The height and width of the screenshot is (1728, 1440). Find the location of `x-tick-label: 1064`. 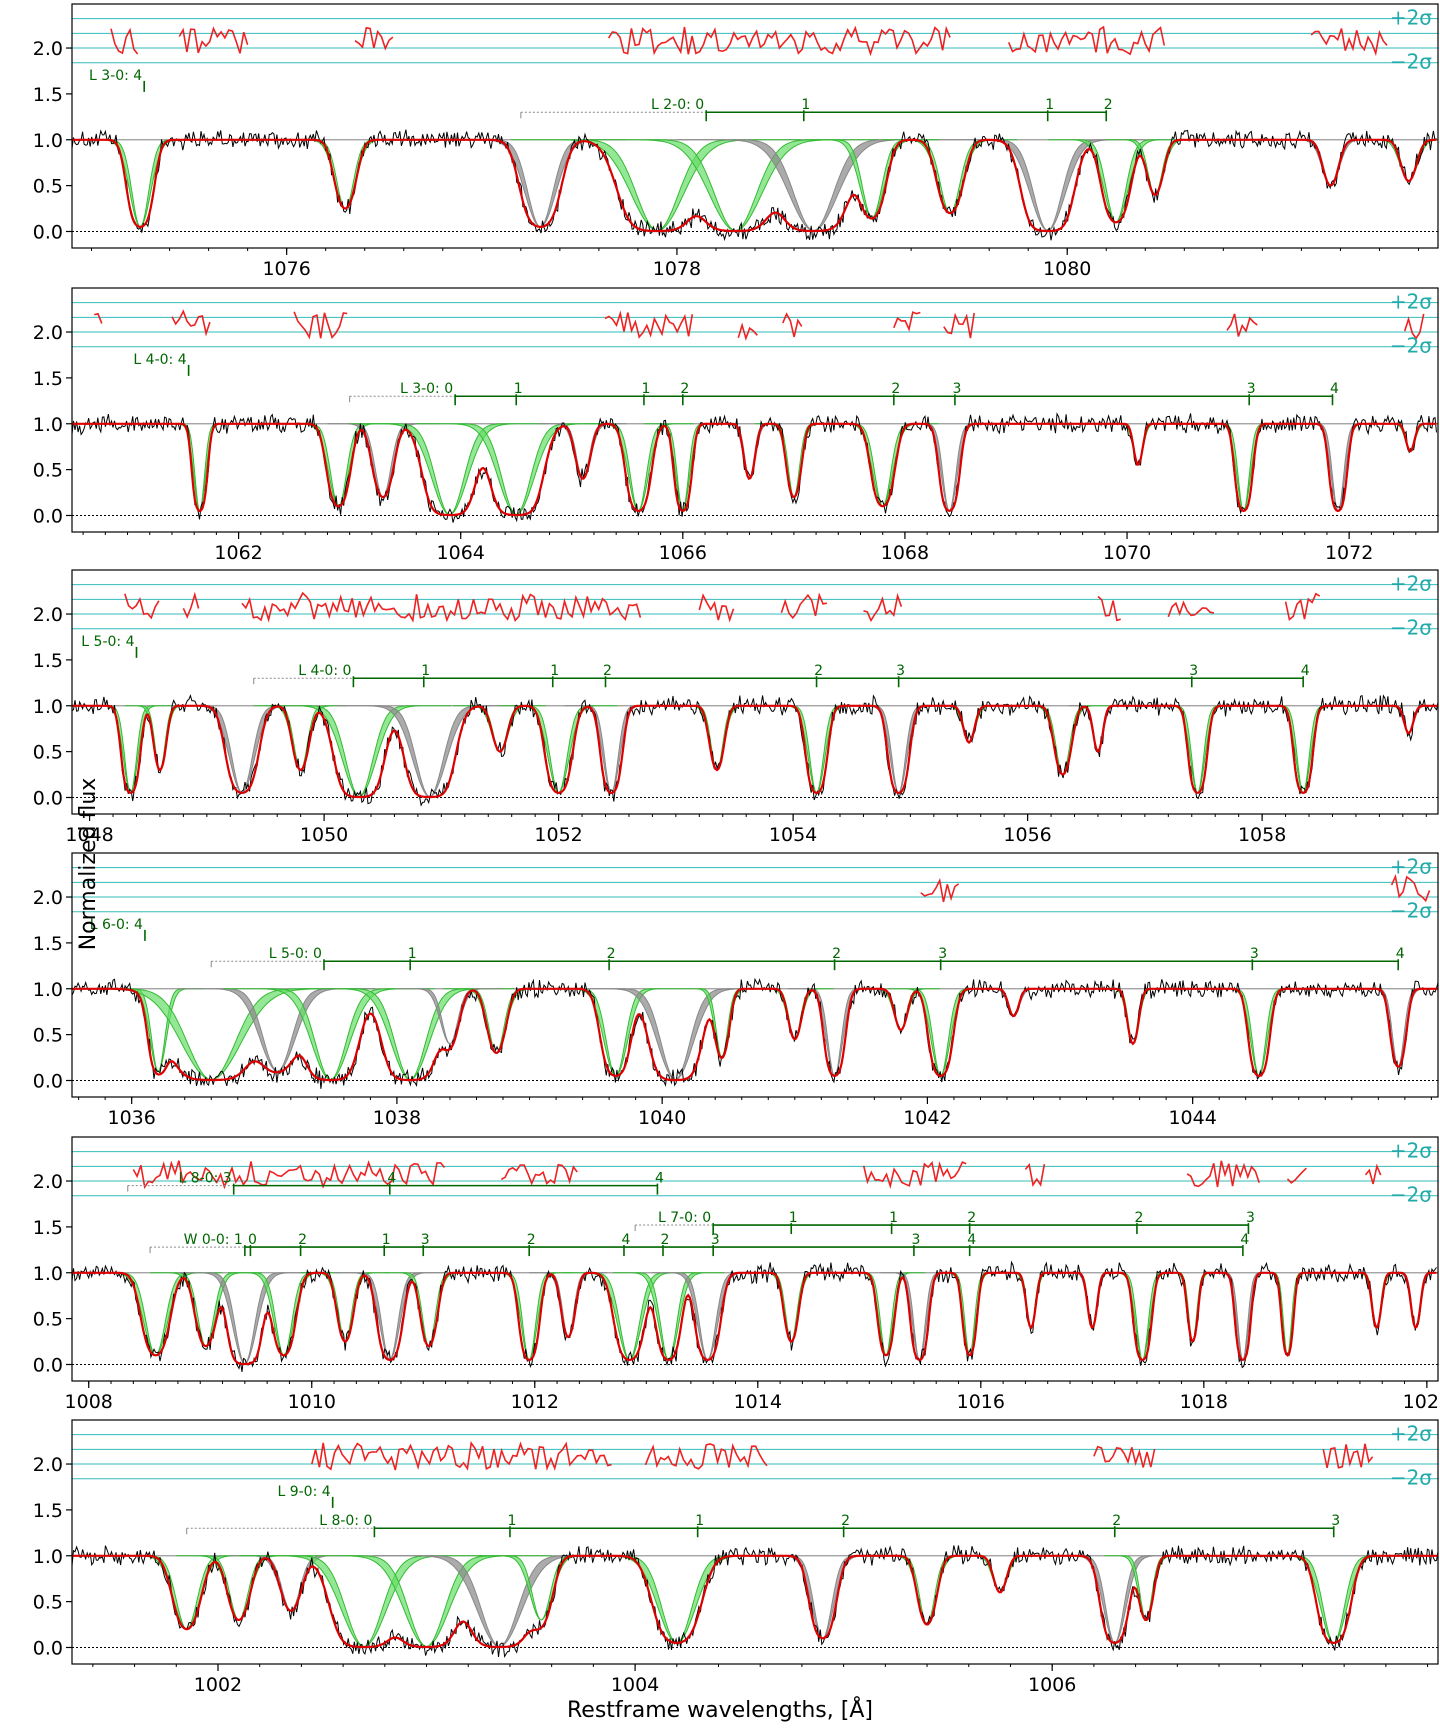

x-tick-label: 1064 is located at coordinates (461, 553).